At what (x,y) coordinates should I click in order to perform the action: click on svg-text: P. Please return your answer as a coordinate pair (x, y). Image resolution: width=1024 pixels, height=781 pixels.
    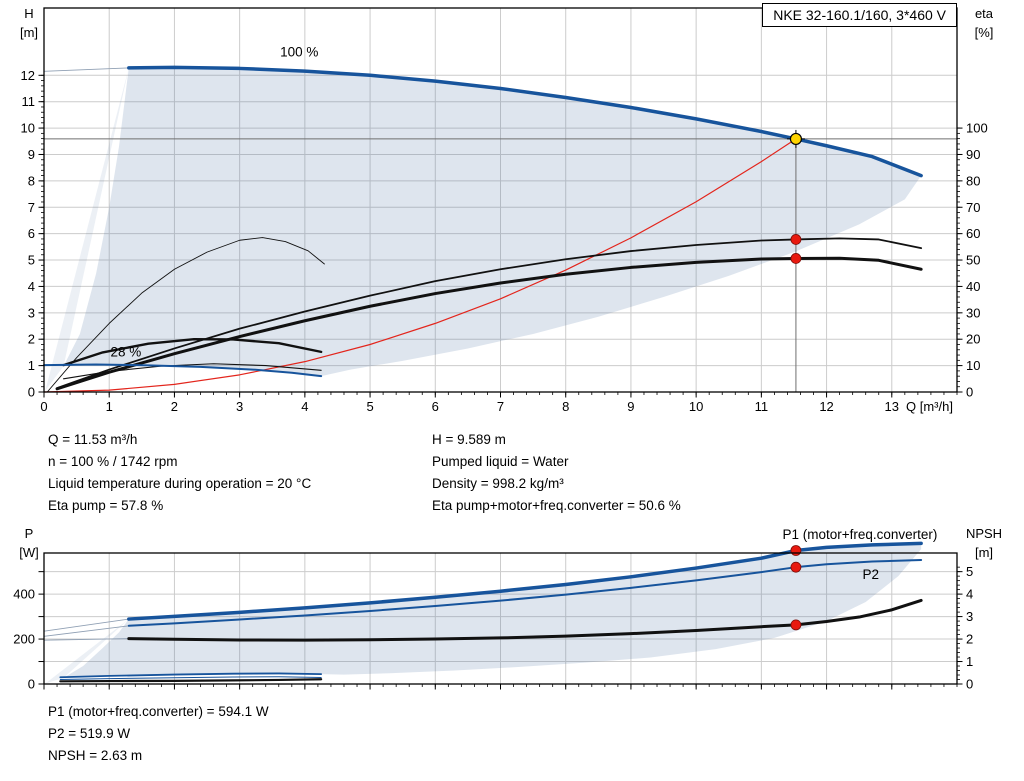
    Looking at the image, I should click on (29, 533).